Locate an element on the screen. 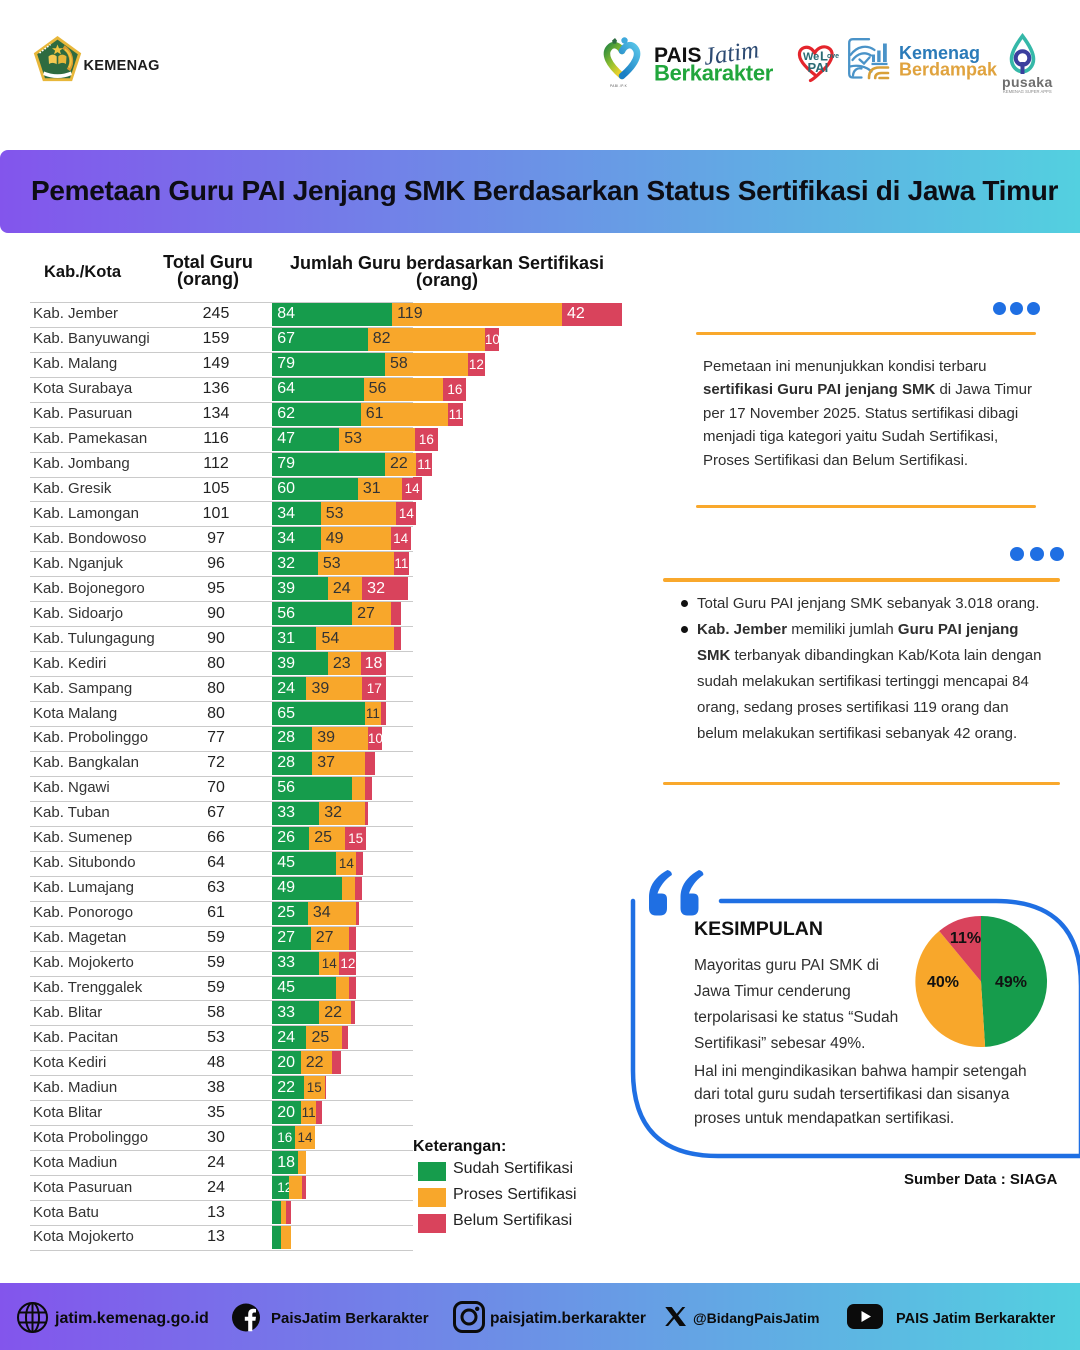 Image resolution: width=1080 pixels, height=1350 pixels. svg-text: ove is located at coordinates (833, 56).